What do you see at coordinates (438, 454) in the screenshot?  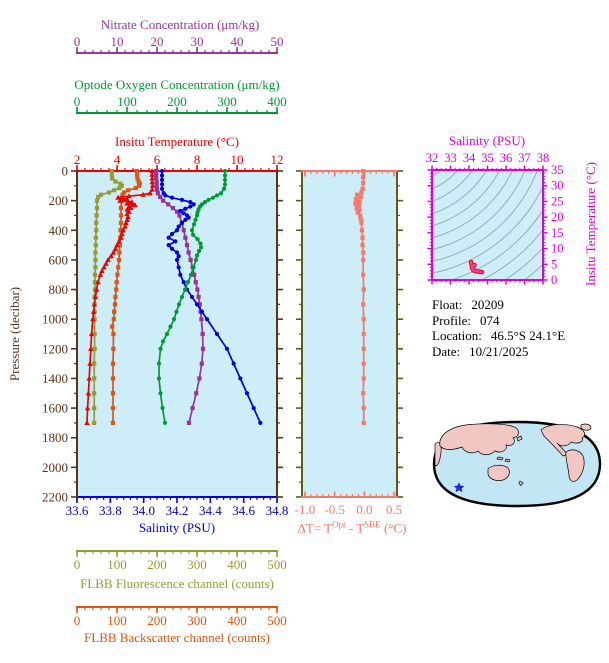 I see `landmass-africa-edge` at bounding box center [438, 454].